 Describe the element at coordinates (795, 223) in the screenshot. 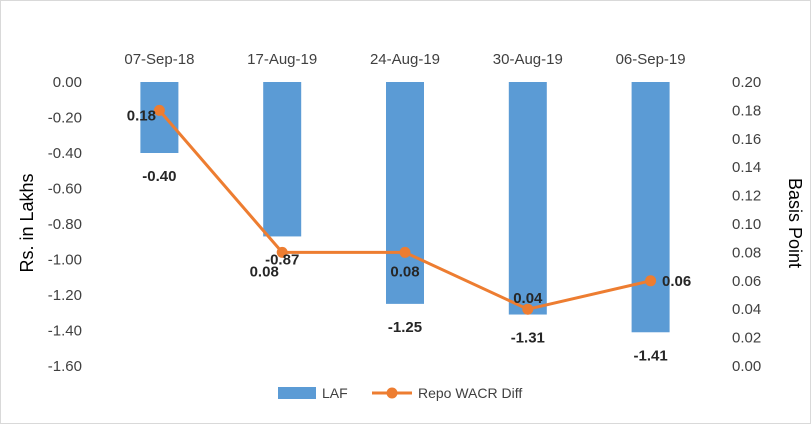

I see `y2-axis-title: Basis Point` at that location.